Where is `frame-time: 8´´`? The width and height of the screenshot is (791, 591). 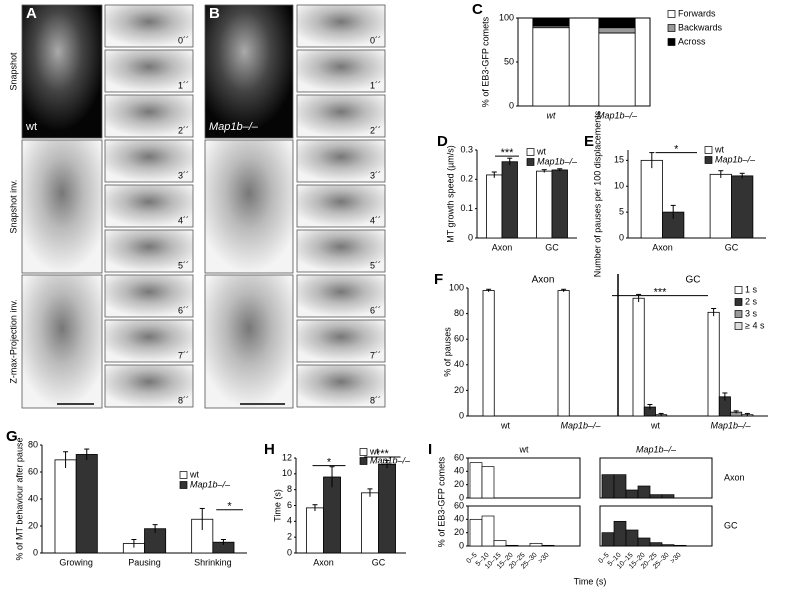 frame-time: 8´´ is located at coordinates (375, 400).